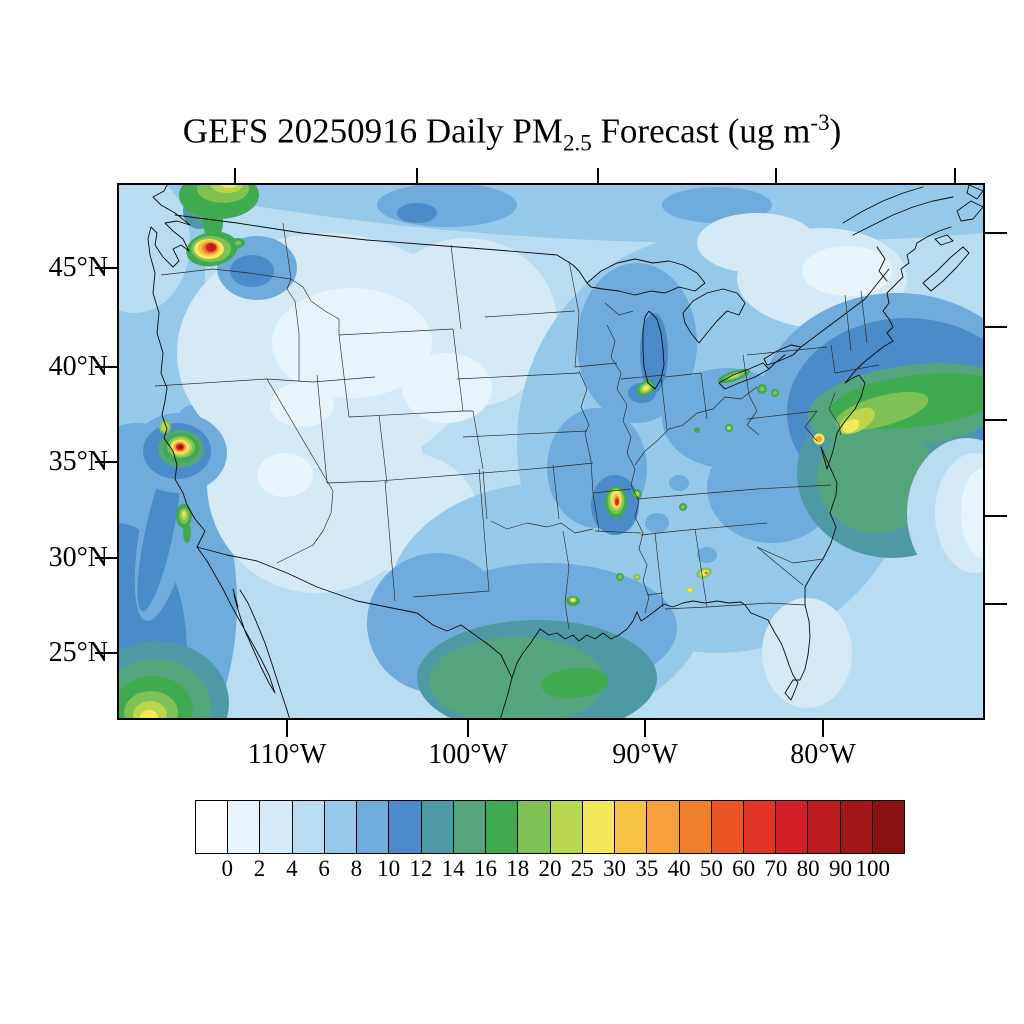 The height and width of the screenshot is (1024, 1024). What do you see at coordinates (776, 868) in the screenshot?
I see `colorbar-tick-label: 70` at bounding box center [776, 868].